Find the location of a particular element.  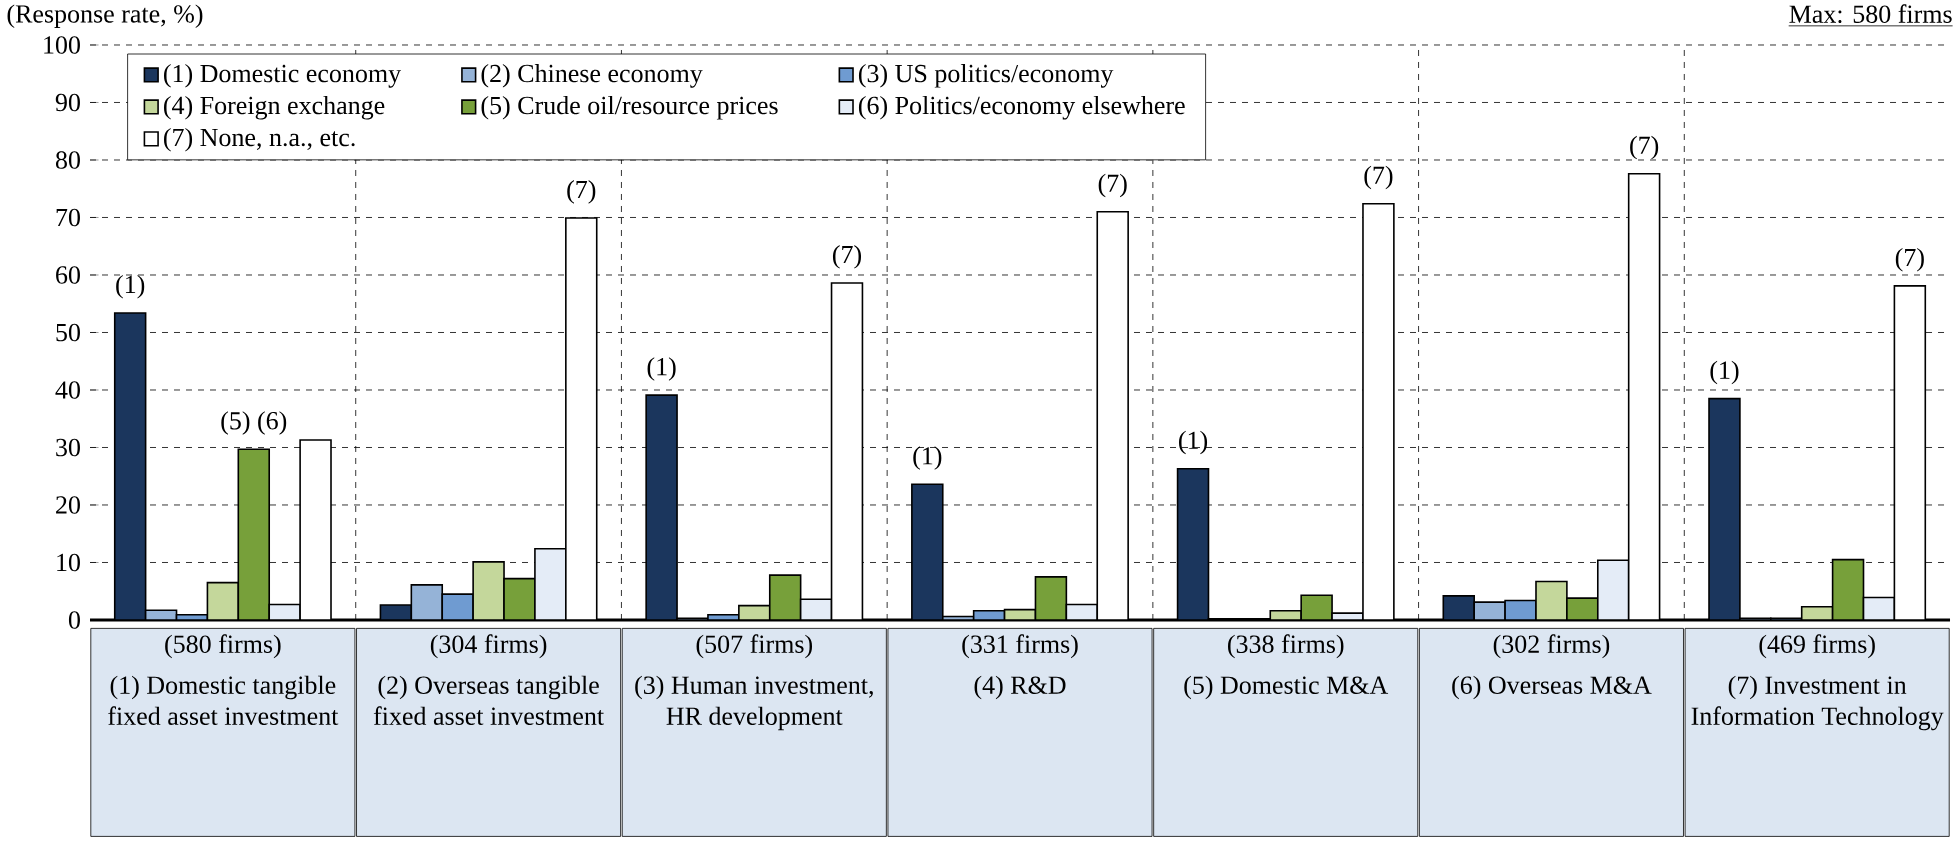

y-tick-label: 100 is located at coordinates (62, 45).